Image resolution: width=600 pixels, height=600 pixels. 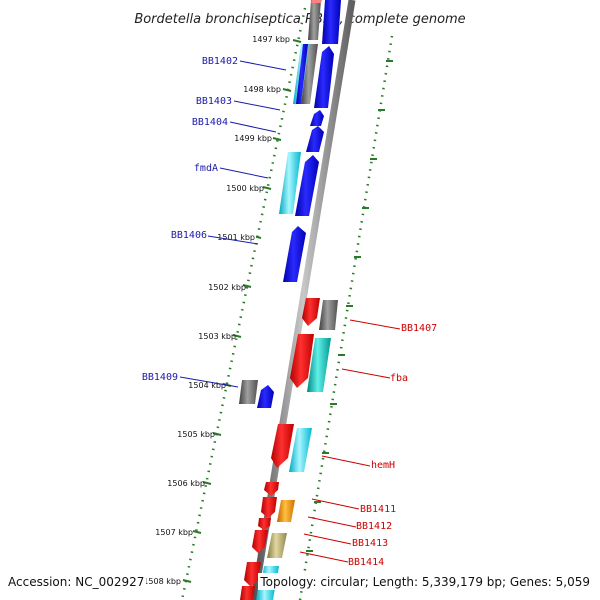 What do you see at coordinates (162, 581) in the screenshot?
I see `kbp-label: 1508 kbp` at bounding box center [162, 581].